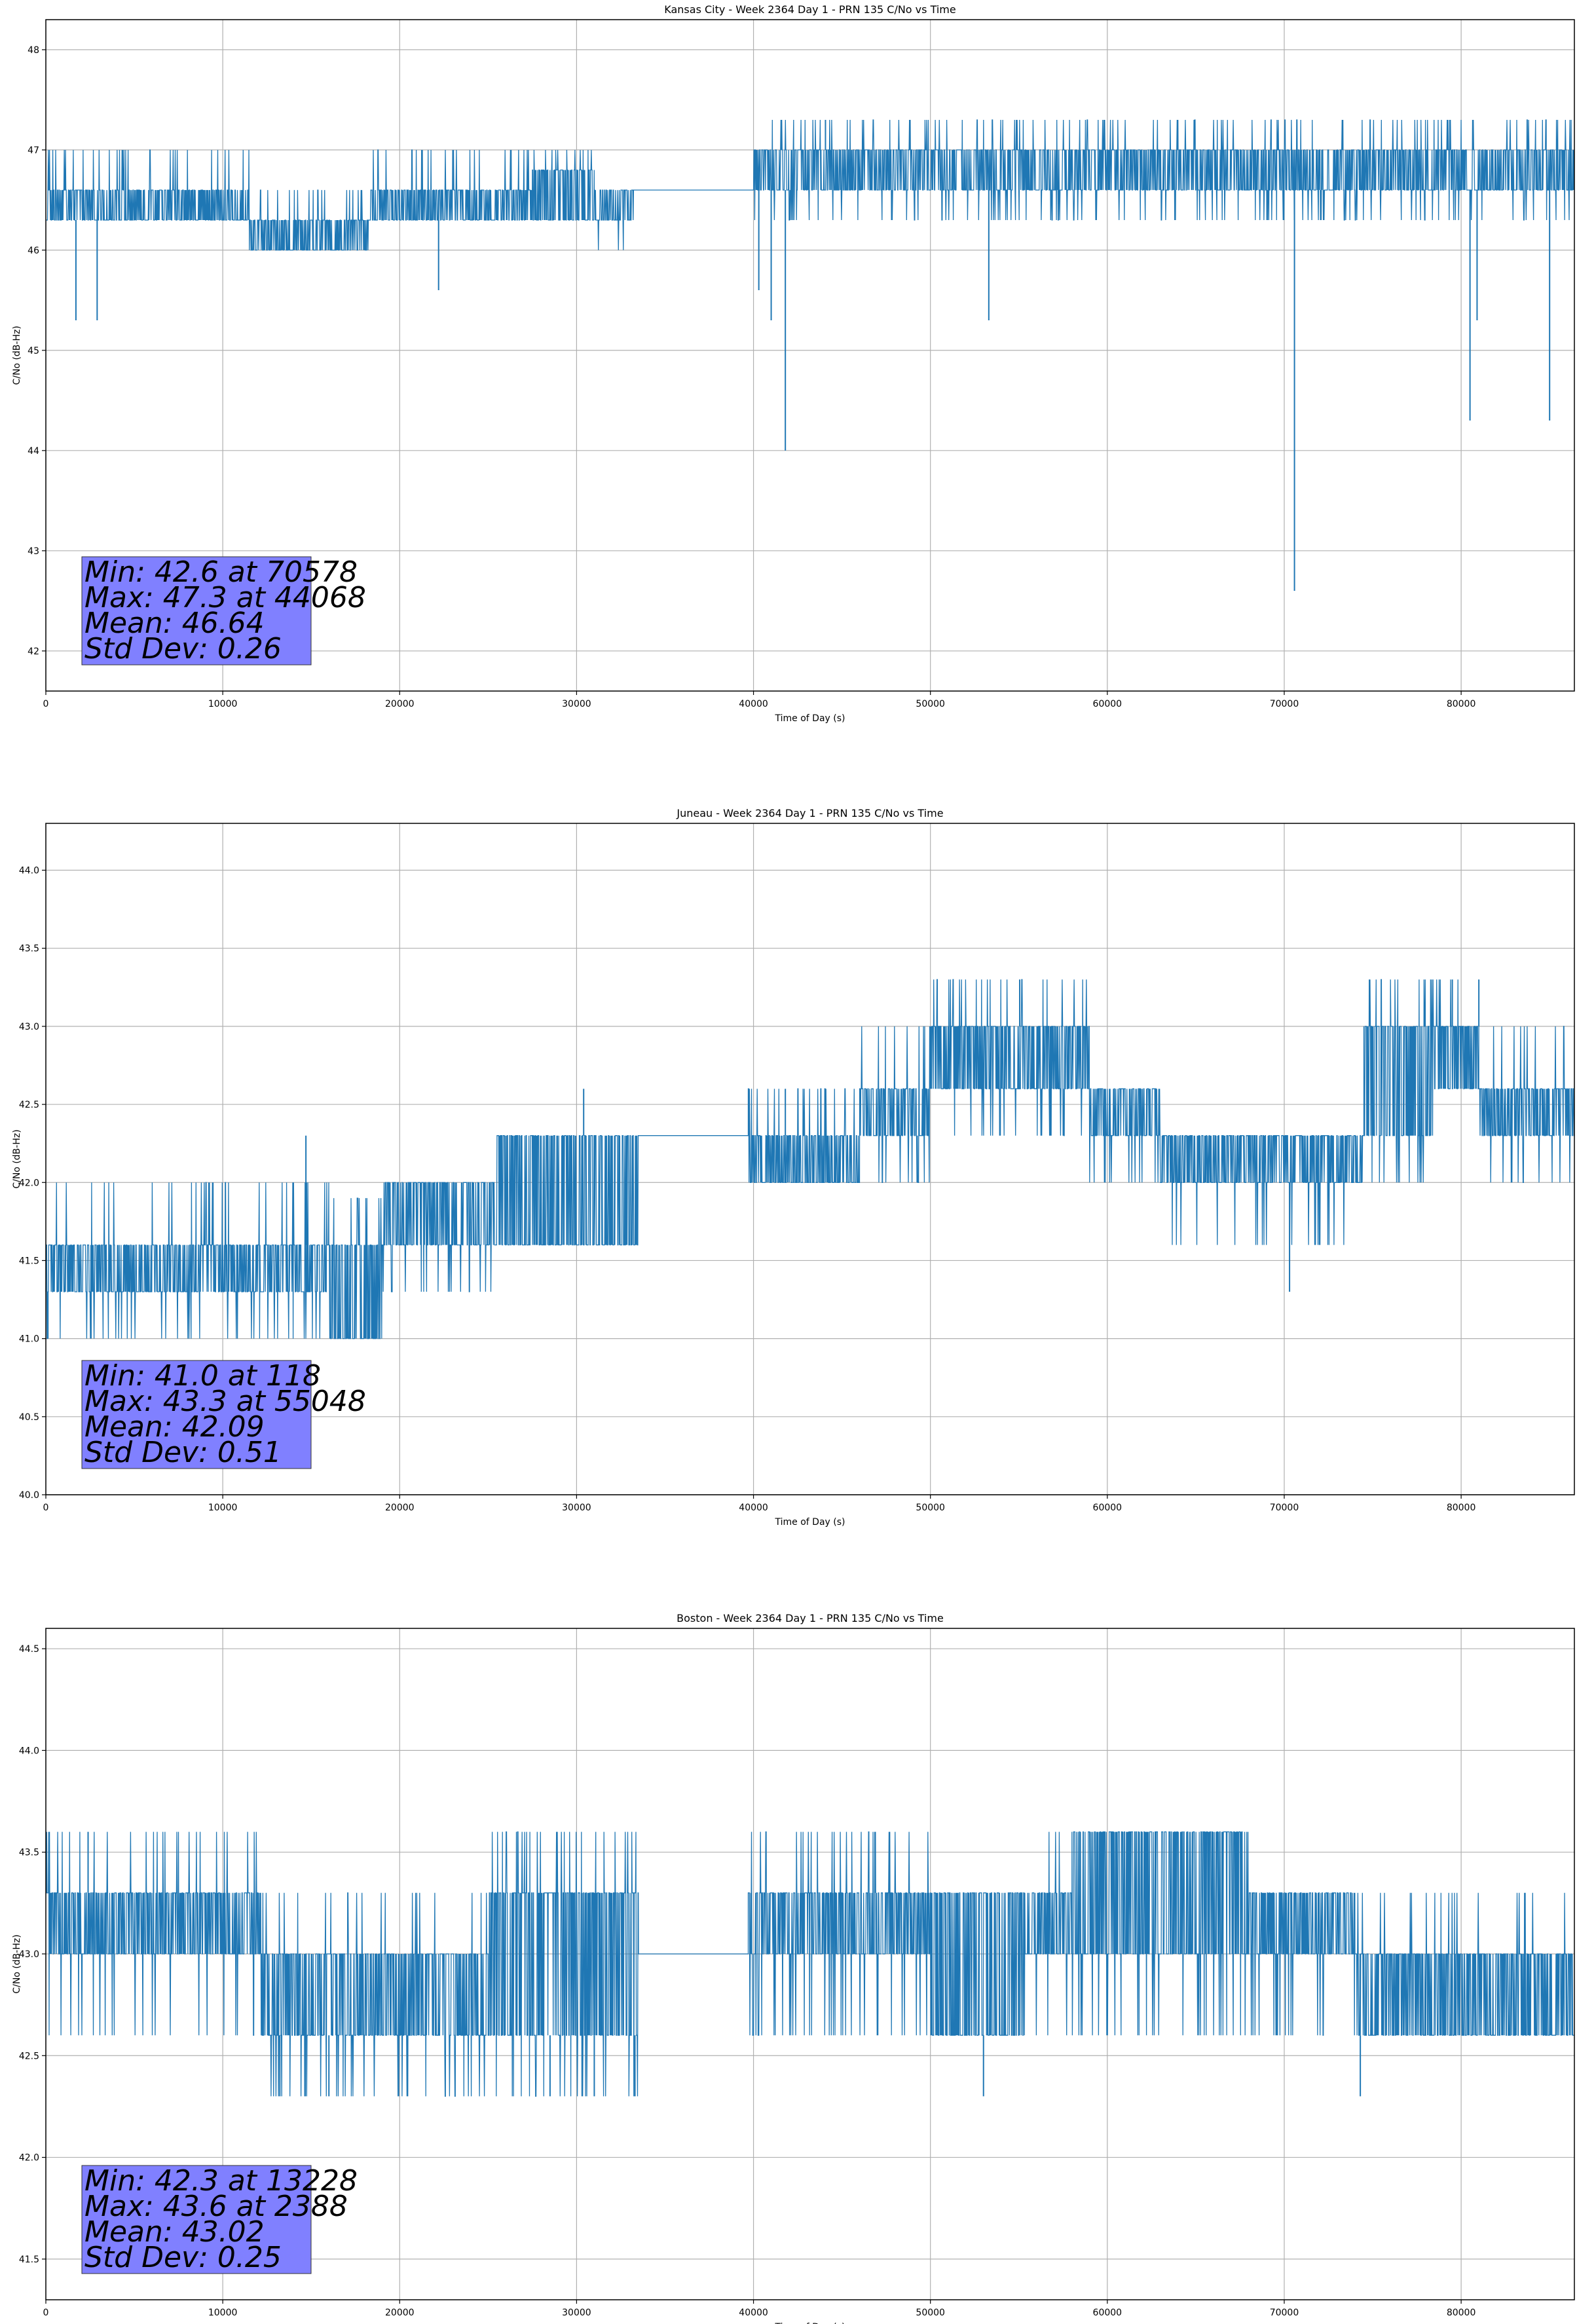 The image size is (1577, 2324). Describe the element at coordinates (29, 1495) in the screenshot. I see `chart-1-ytick-label-0: 40.0` at that location.